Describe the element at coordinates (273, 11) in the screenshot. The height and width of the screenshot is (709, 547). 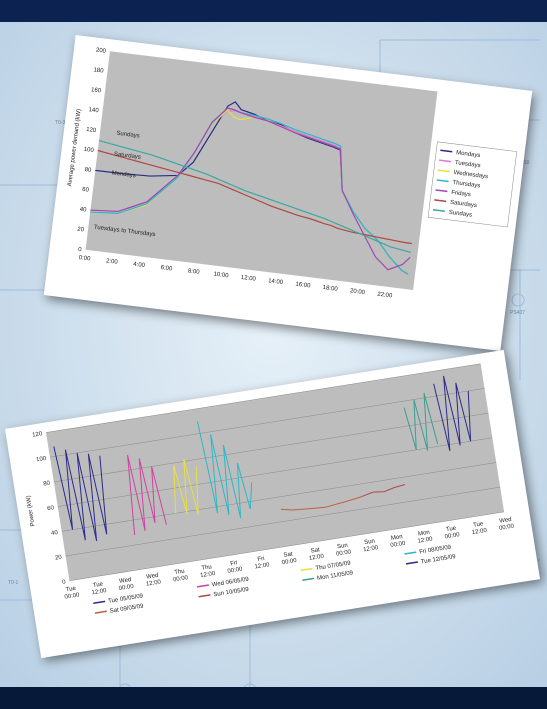
I see `top-bar` at that location.